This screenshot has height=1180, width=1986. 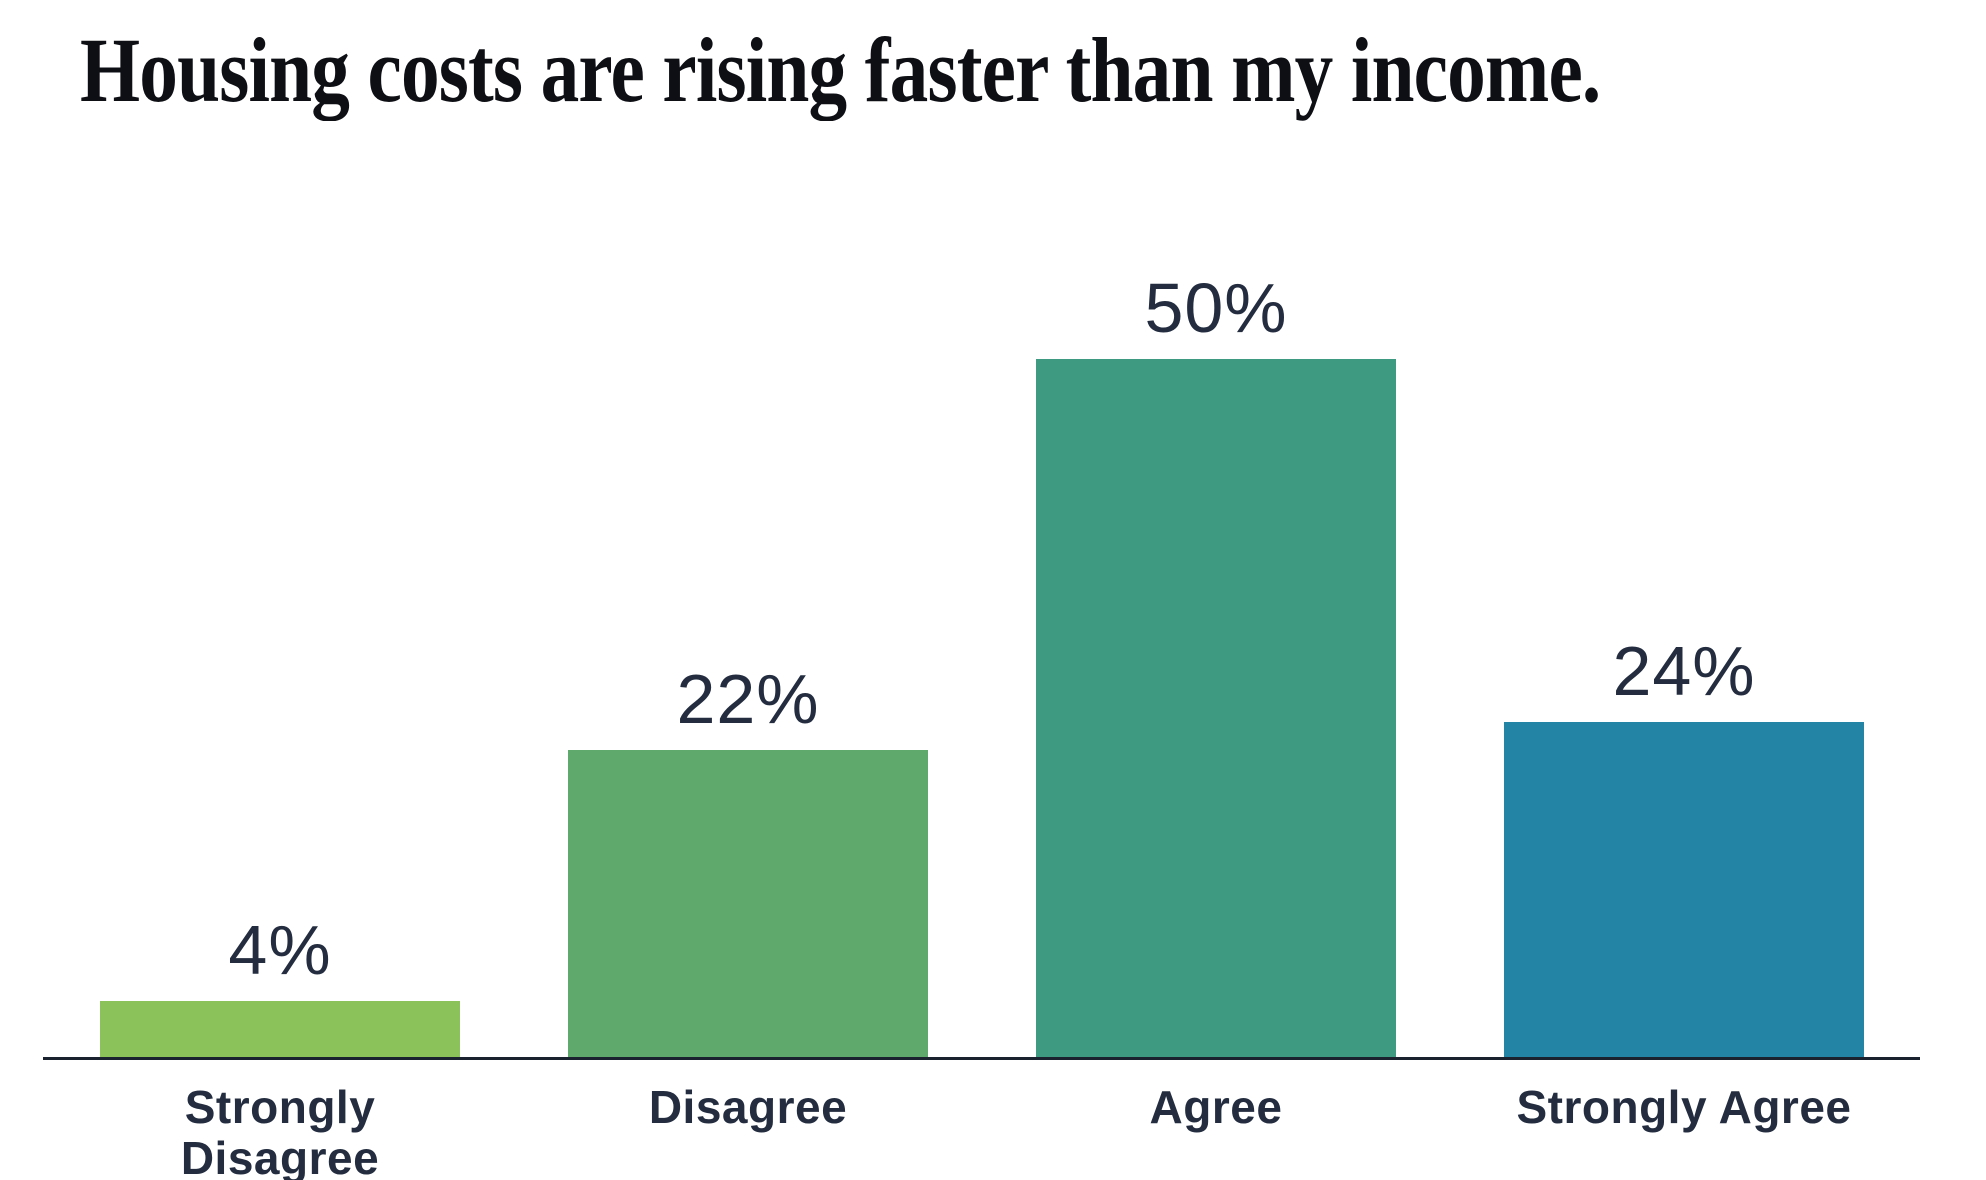 What do you see at coordinates (280, 1130) in the screenshot?
I see `x-axis-label-strongly-disagree: Strongly Disagree` at bounding box center [280, 1130].